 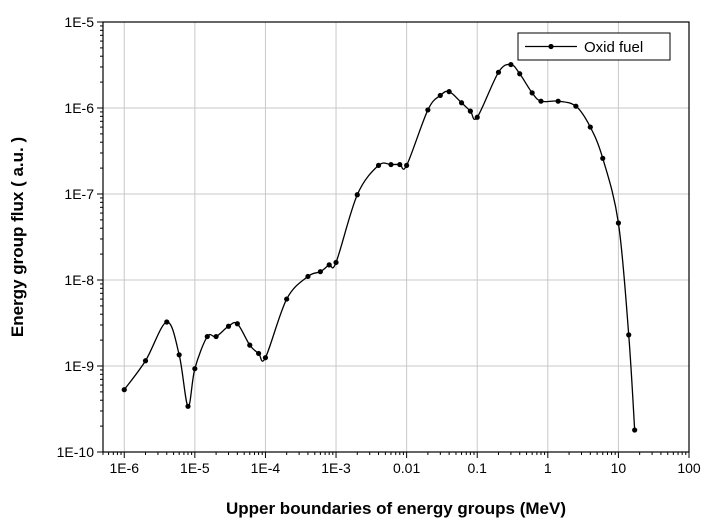 I want to click on y-tick-label: 1E-10, so click(x=76, y=452).